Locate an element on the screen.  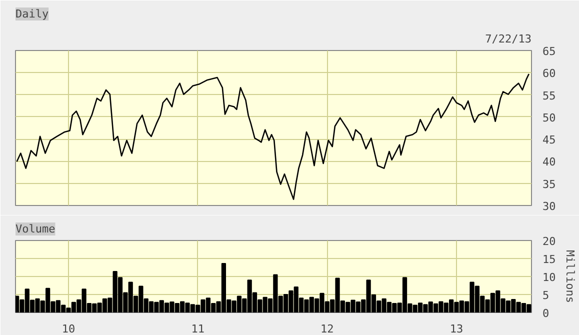
x-tick-label: 11 is located at coordinates (197, 328).